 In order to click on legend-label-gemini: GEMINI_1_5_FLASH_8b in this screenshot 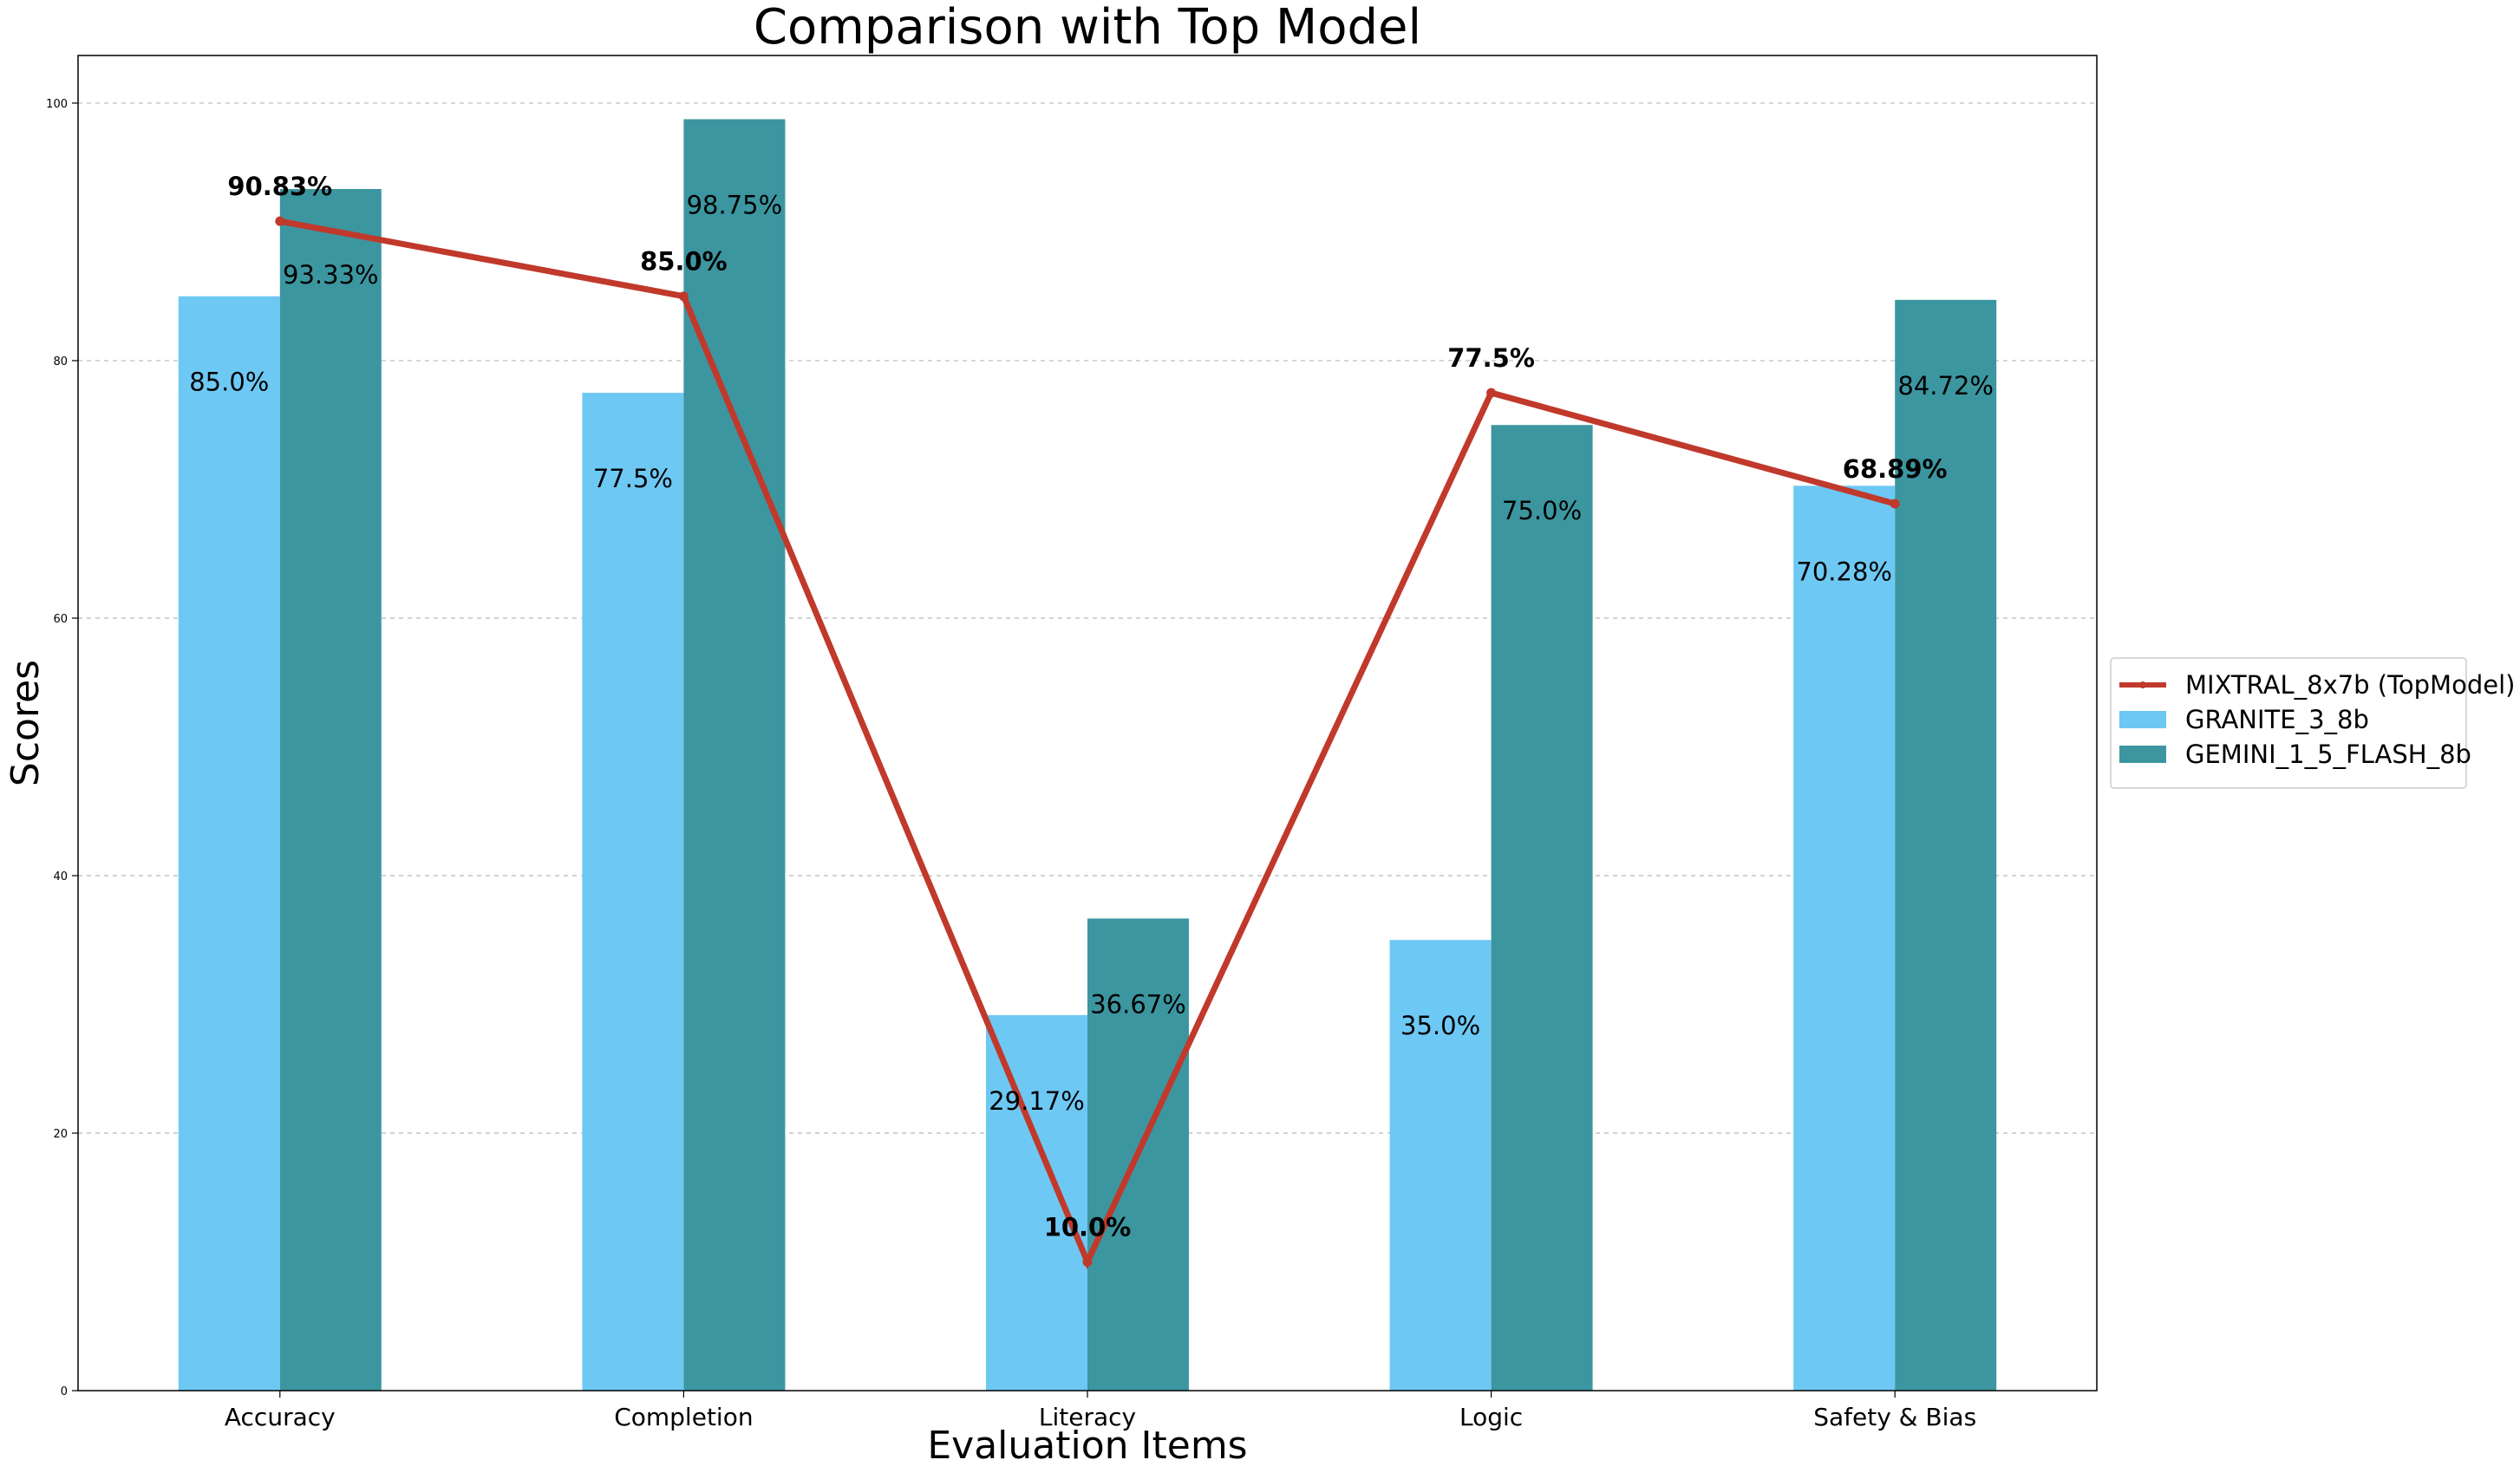, I will do `click(2328, 754)`.